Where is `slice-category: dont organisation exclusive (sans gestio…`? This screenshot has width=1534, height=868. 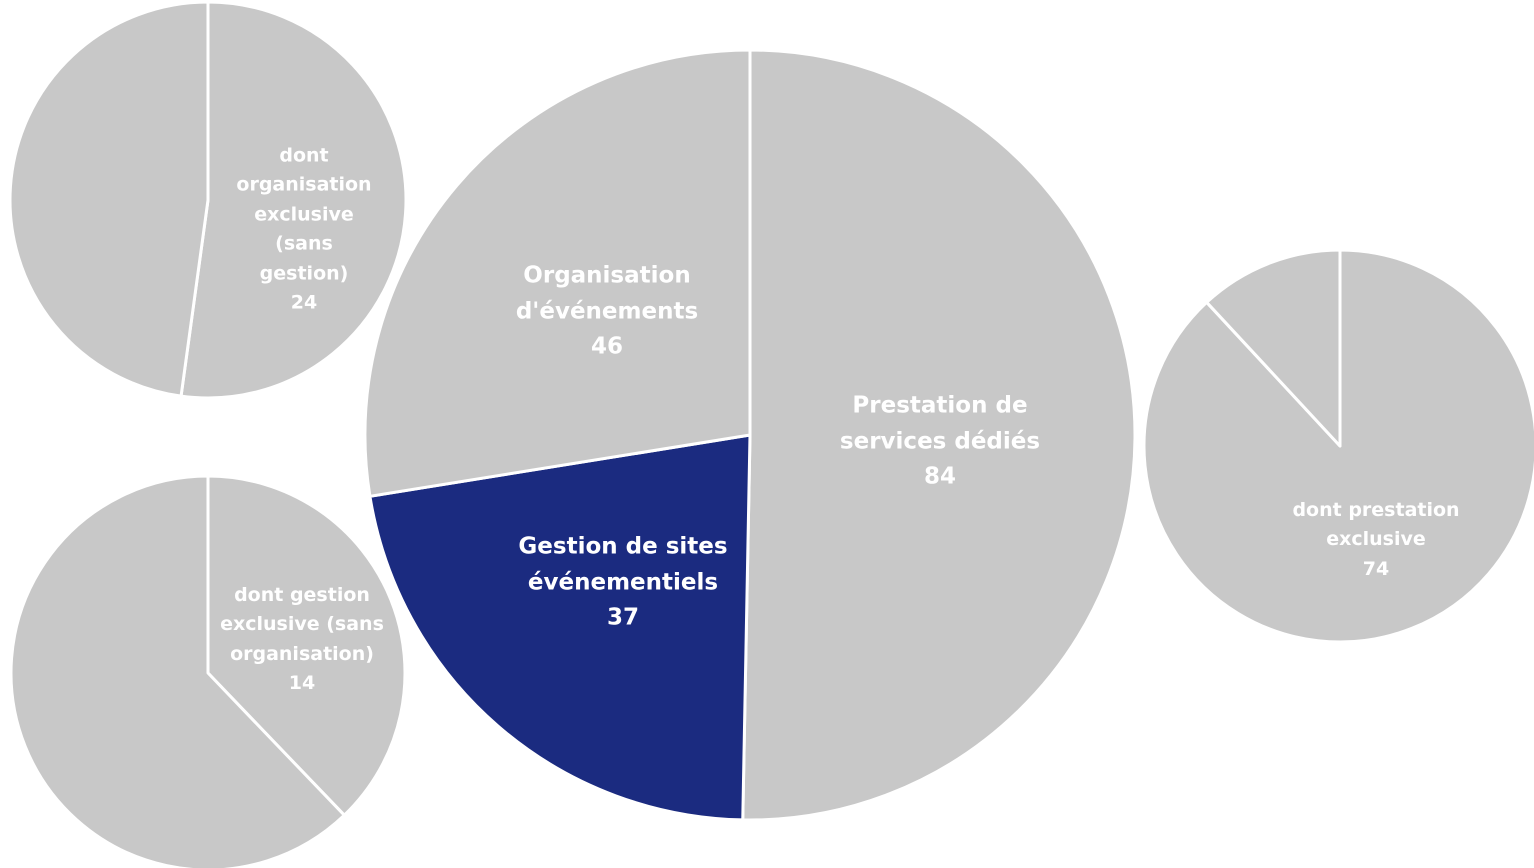
slice-category: dont organisation exclusive (sans gestio… is located at coordinates (304, 214).